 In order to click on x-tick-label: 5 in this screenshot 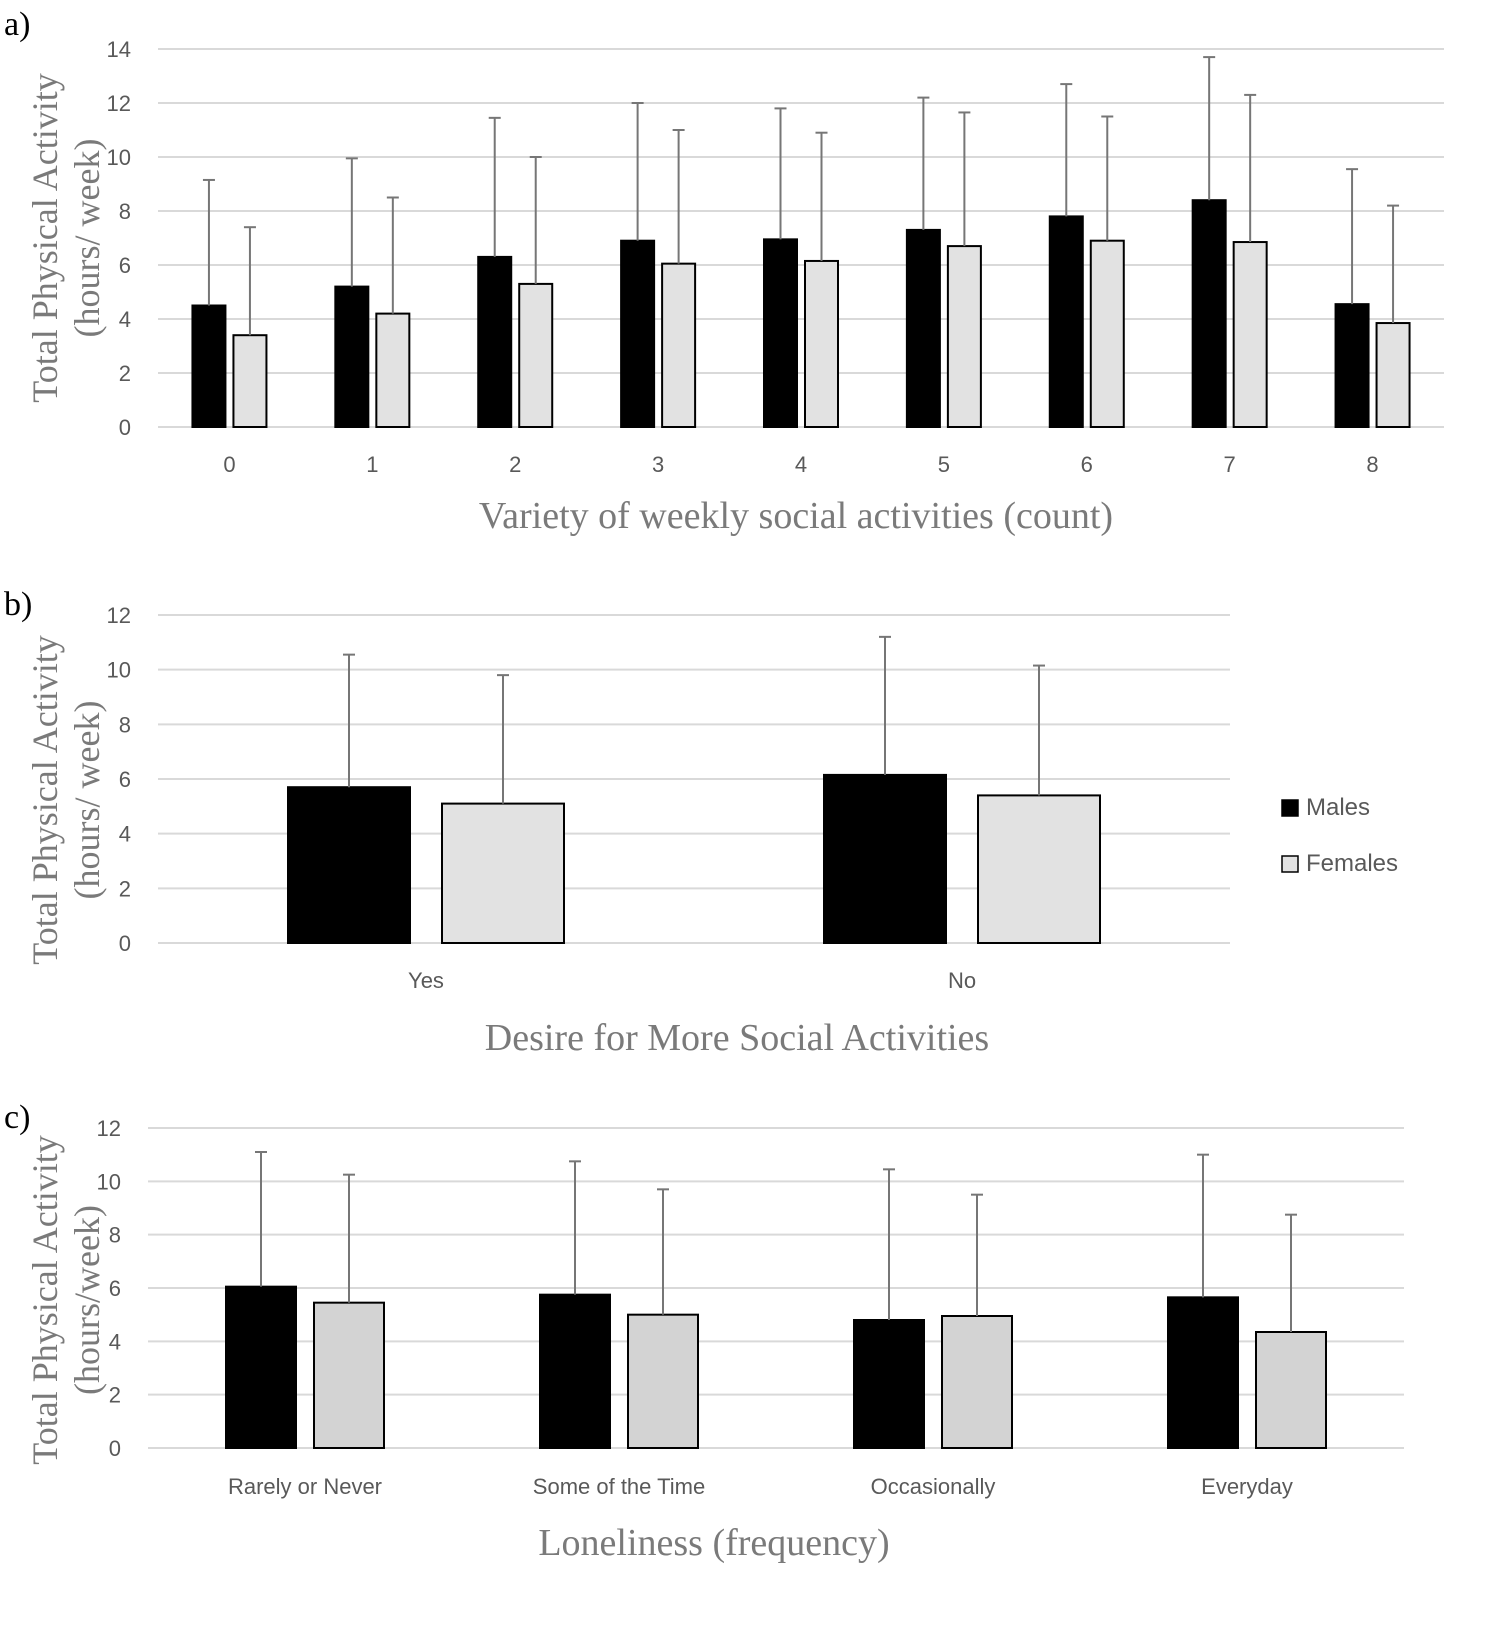, I will do `click(944, 464)`.